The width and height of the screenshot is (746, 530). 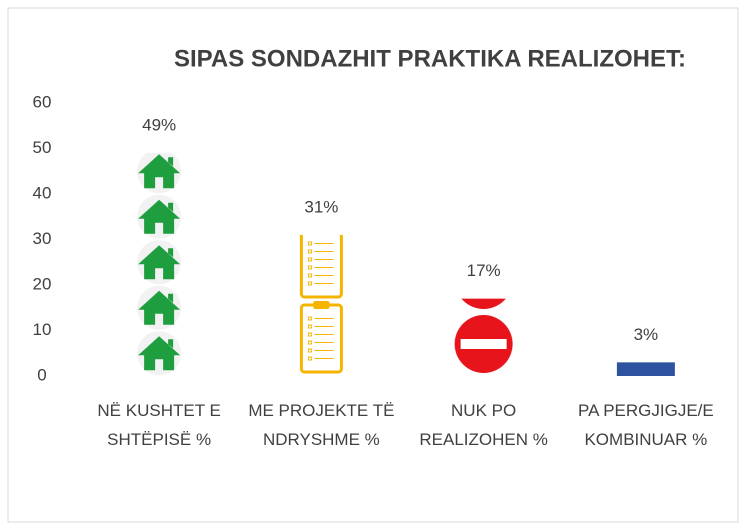 What do you see at coordinates (42, 238) in the screenshot?
I see `y-tick-label: 30` at bounding box center [42, 238].